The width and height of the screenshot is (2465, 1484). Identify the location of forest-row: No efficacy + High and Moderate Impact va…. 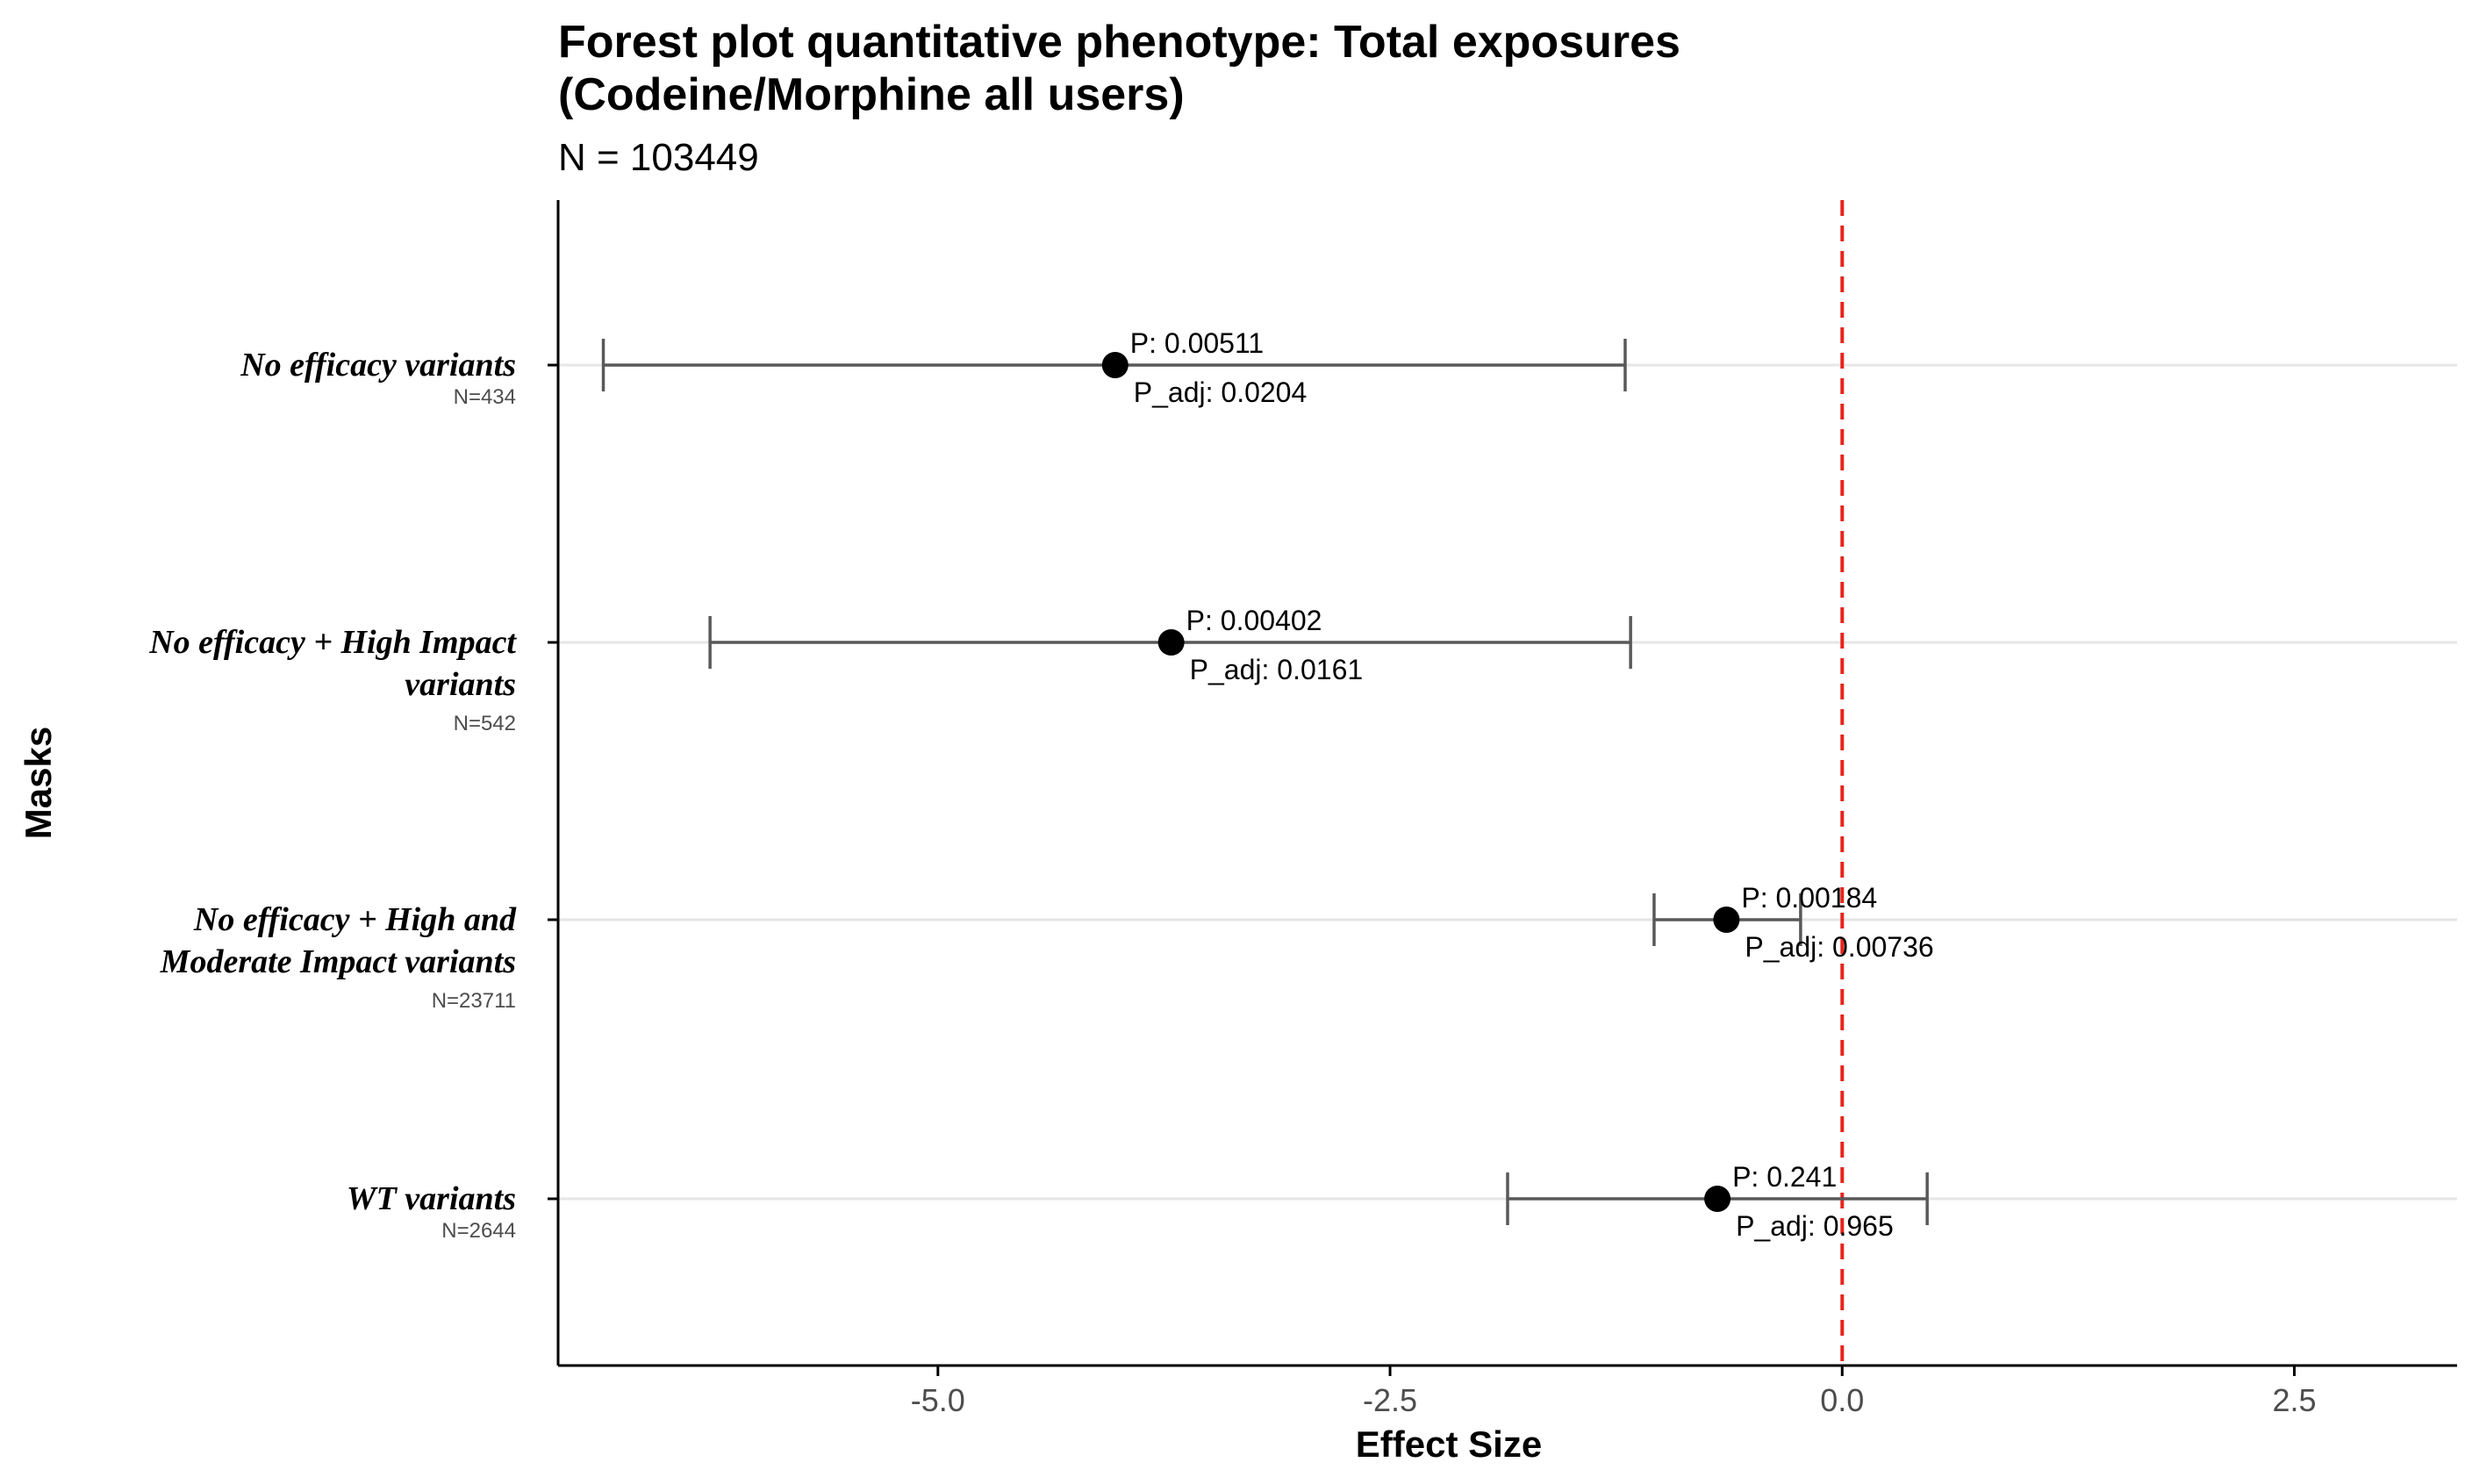
(1047, 947).